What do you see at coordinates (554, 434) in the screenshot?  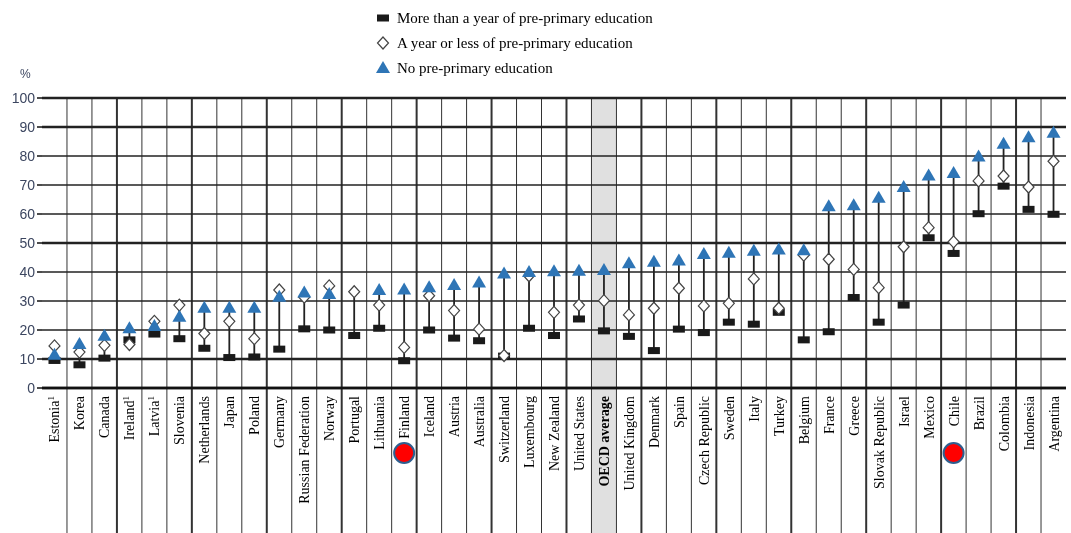 I see `x-tick-label: New Zealand` at bounding box center [554, 434].